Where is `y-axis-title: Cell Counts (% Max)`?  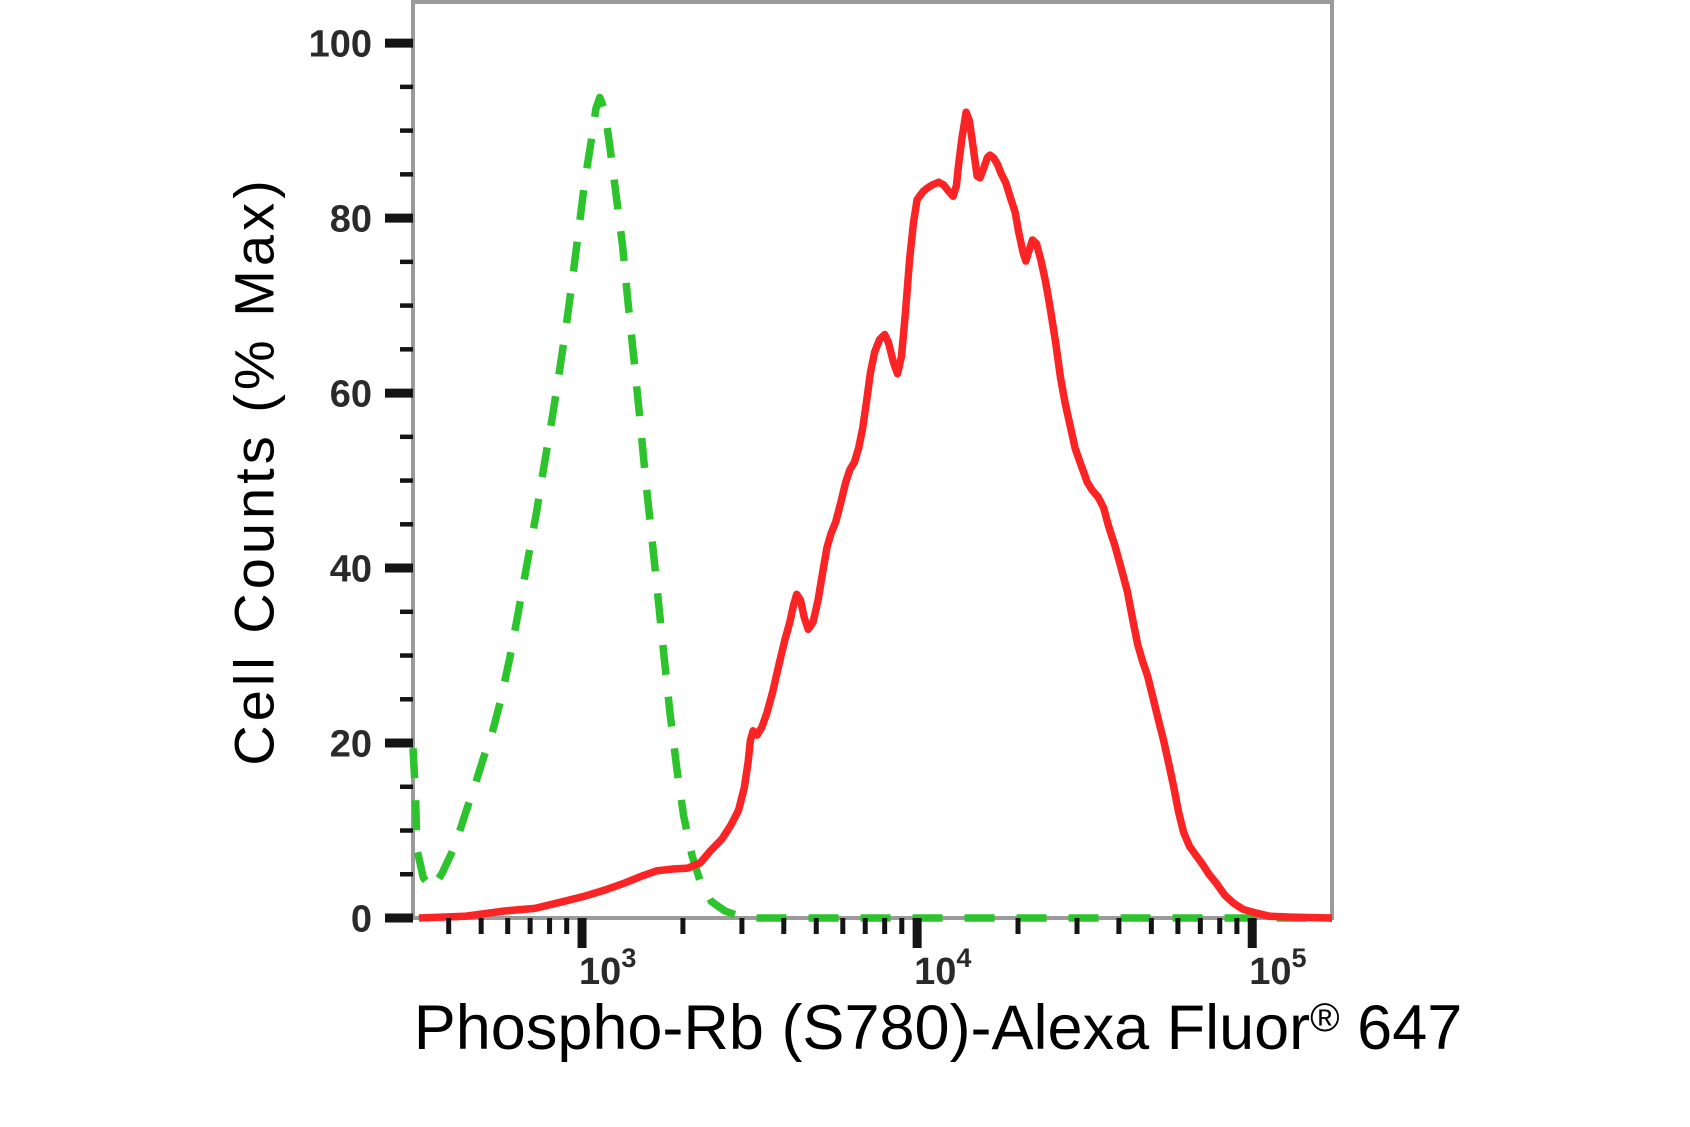 y-axis-title: Cell Counts (% Max) is located at coordinates (254, 471).